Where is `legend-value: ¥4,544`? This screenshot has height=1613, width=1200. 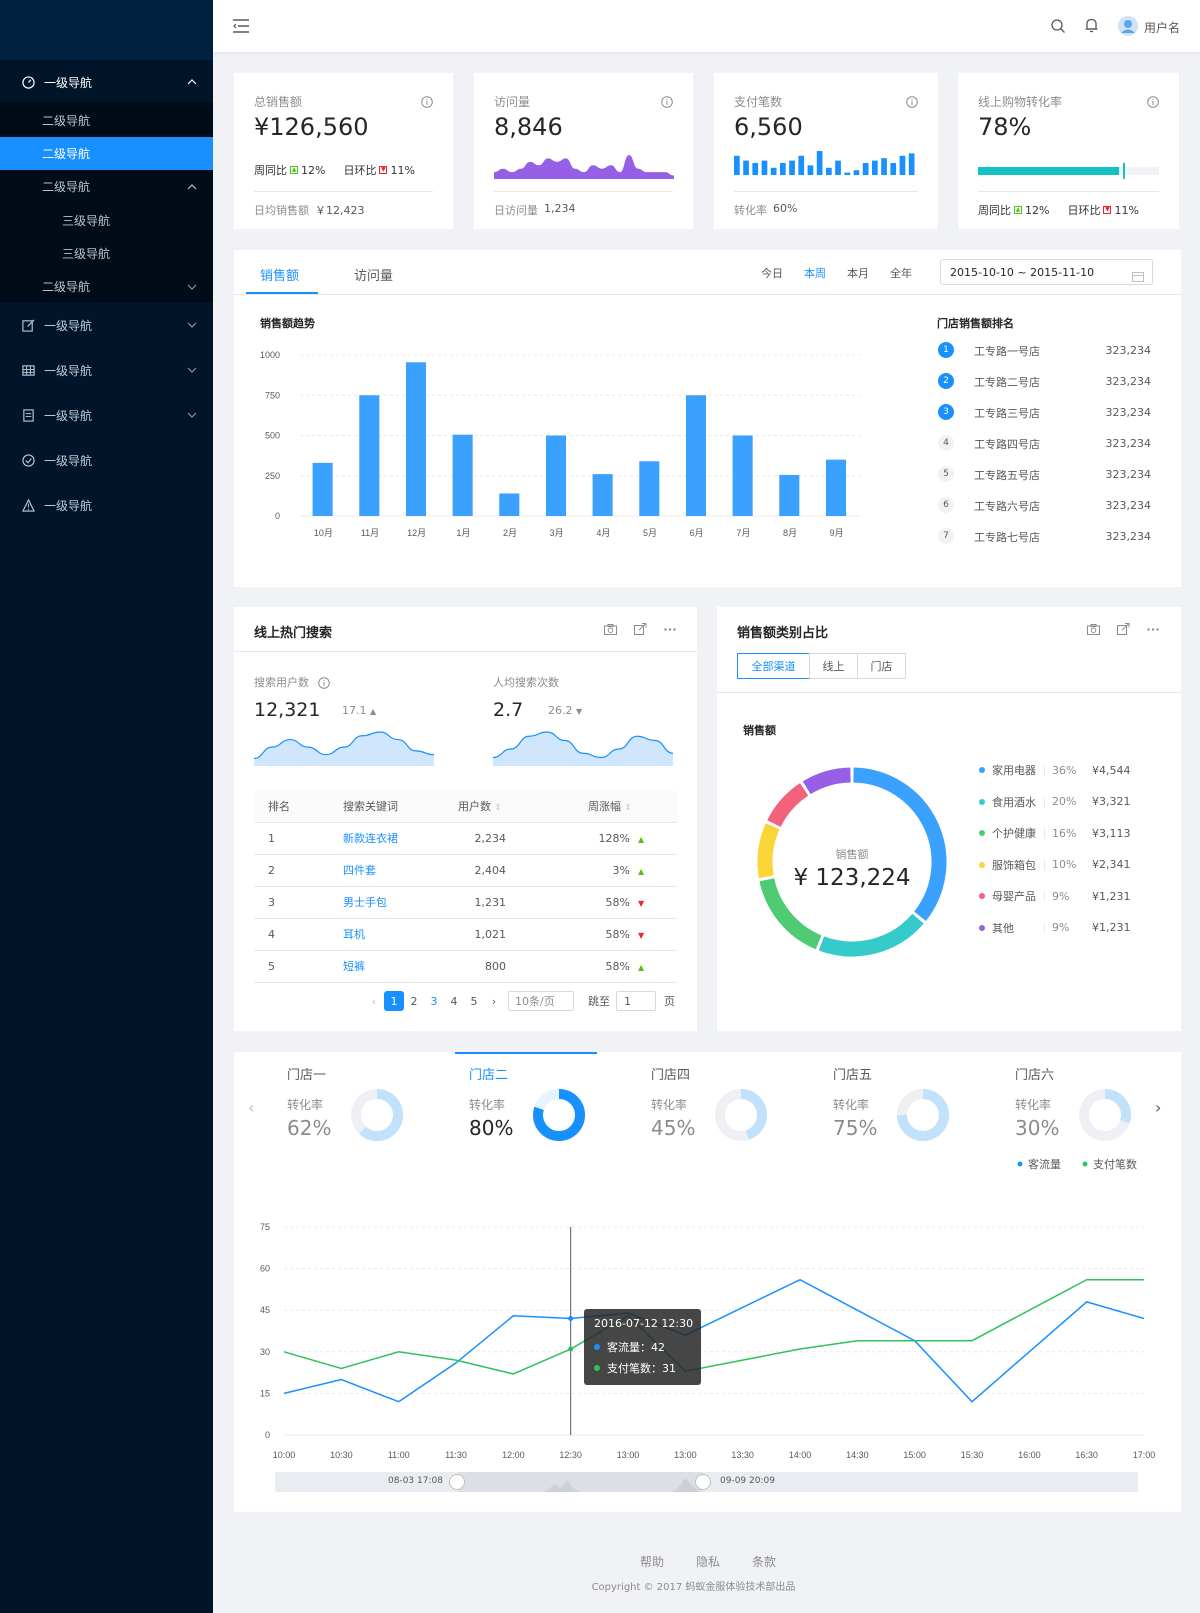 legend-value: ¥4,544 is located at coordinates (1111, 770).